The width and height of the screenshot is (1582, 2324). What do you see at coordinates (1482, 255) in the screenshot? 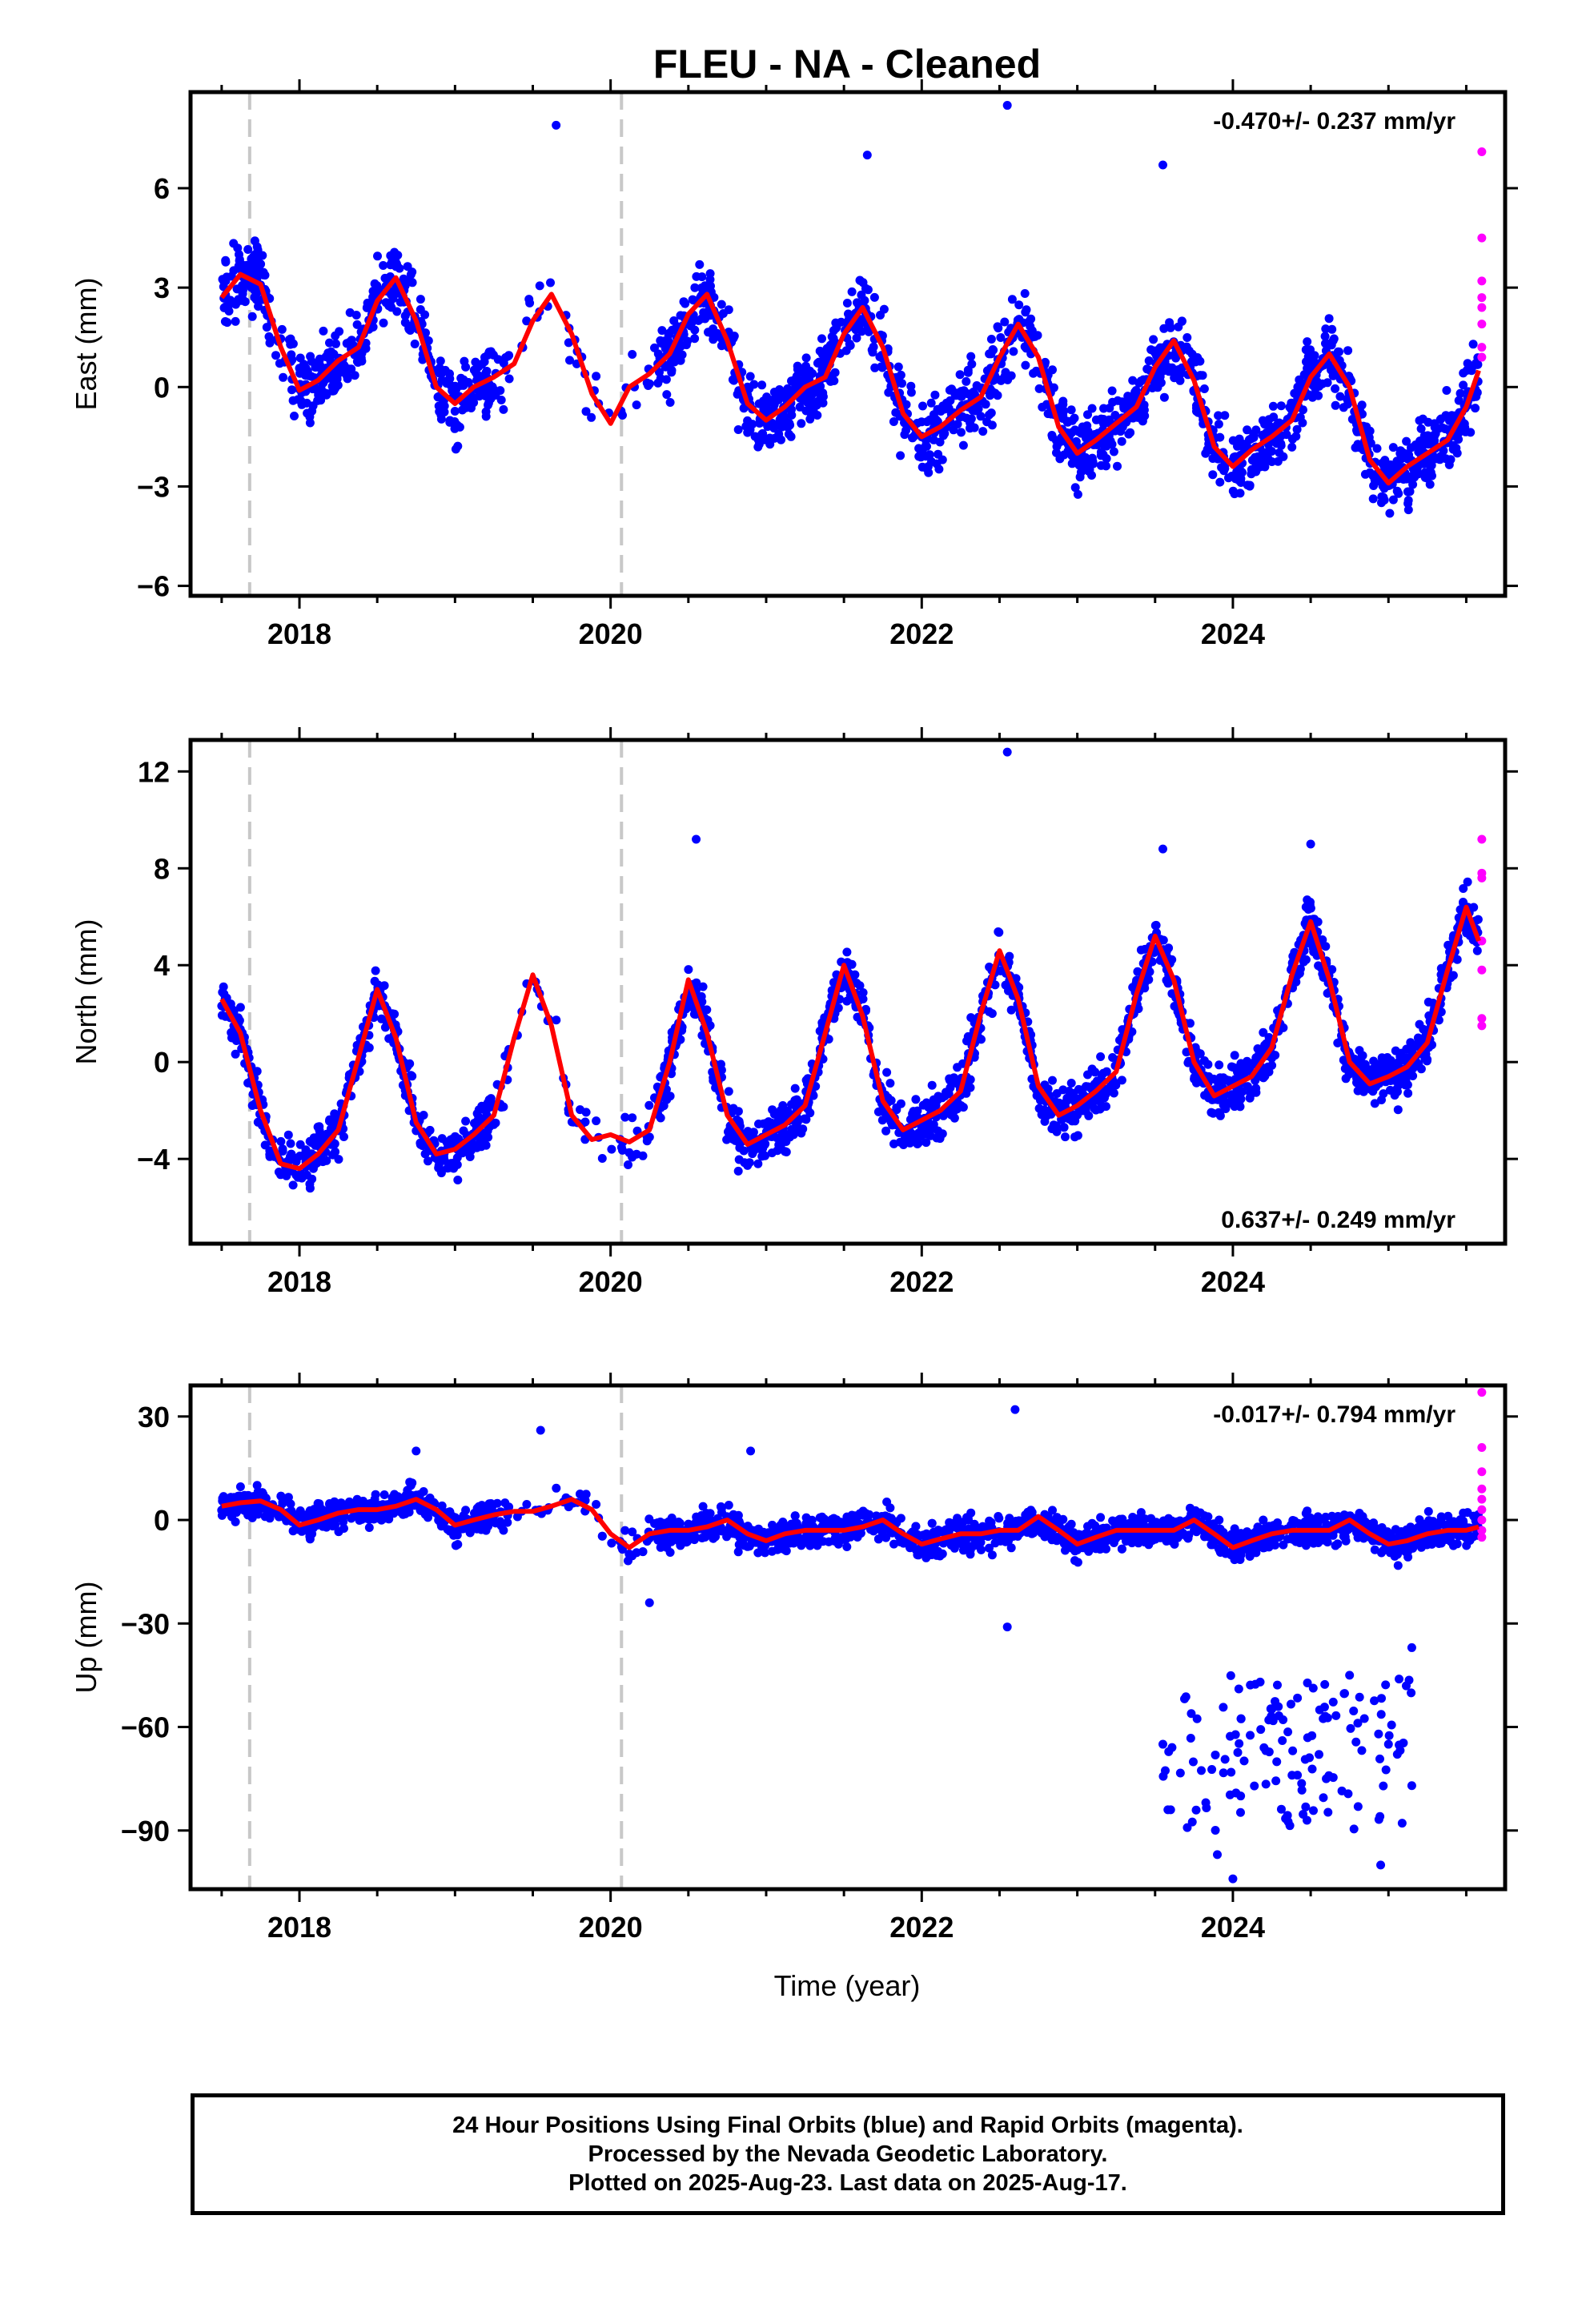
I see `rapid-orbit-points` at bounding box center [1482, 255].